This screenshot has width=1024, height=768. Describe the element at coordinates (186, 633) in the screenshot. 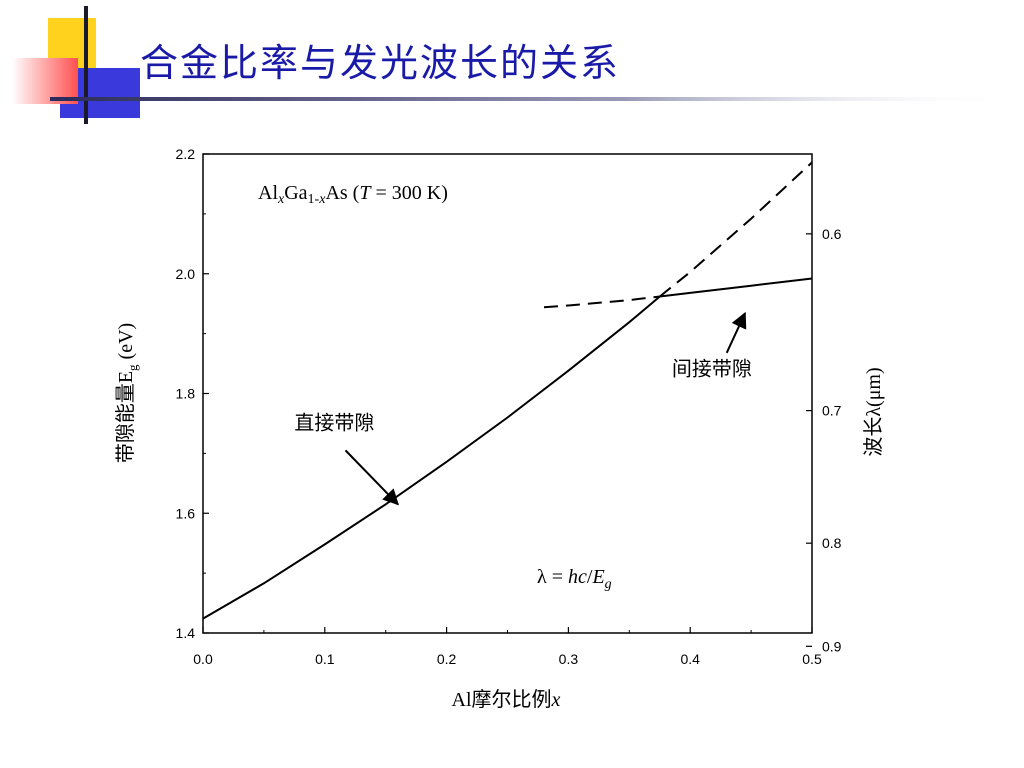

I see `y-tick-label: 1.4` at that location.